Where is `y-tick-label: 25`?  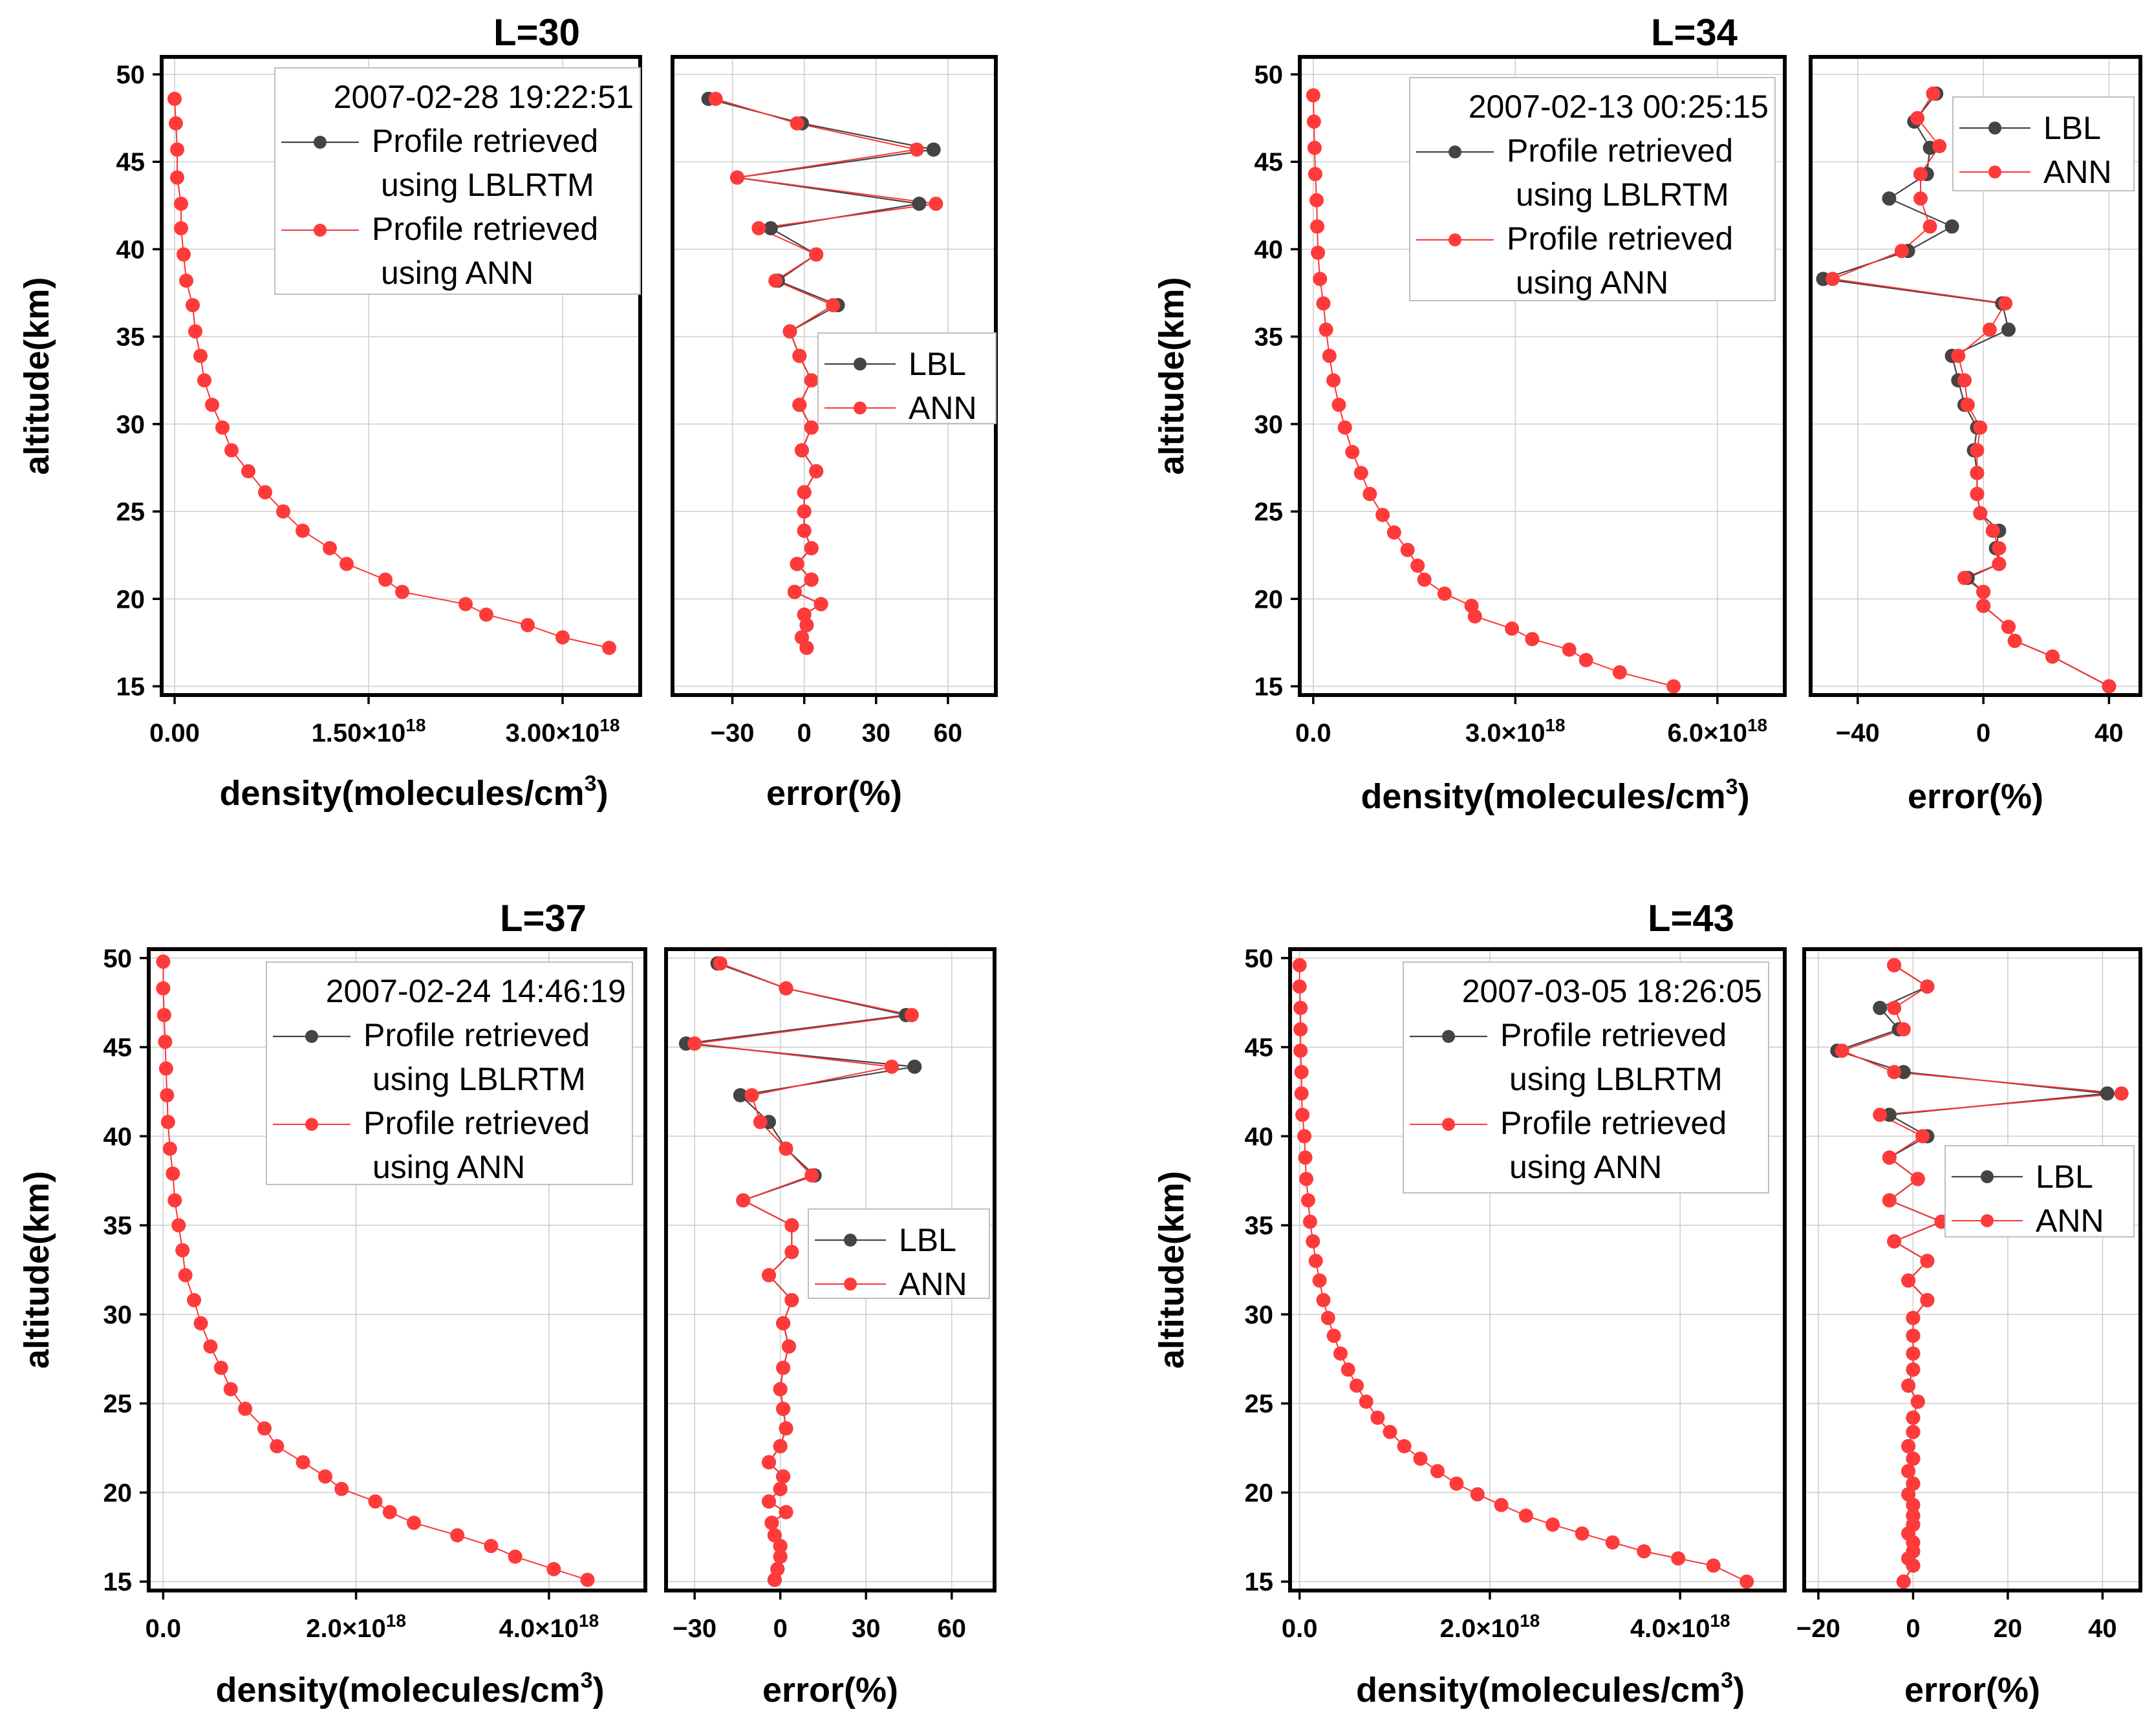
y-tick-label: 25 is located at coordinates (118, 1404).